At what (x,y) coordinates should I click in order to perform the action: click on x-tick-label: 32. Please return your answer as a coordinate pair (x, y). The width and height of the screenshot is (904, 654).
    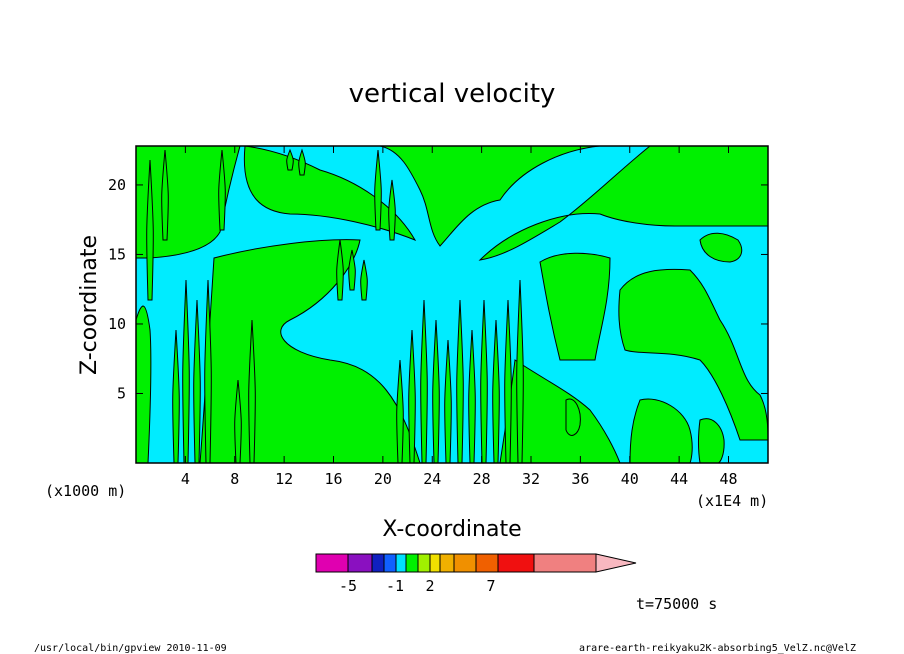
    Looking at the image, I should click on (531, 479).